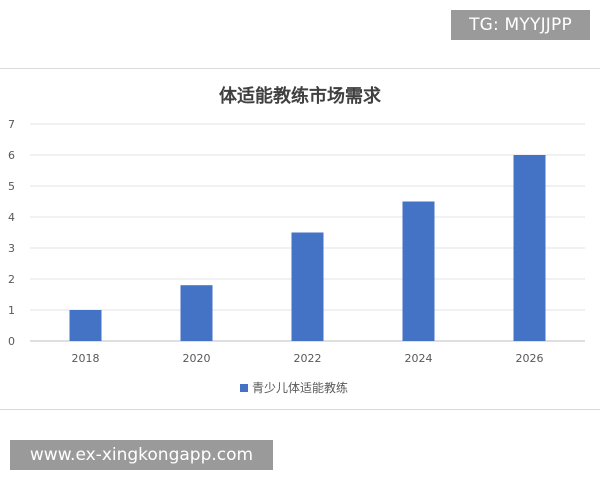 The image size is (600, 480). Describe the element at coordinates (529, 248) in the screenshot. I see `bar-2026` at that location.